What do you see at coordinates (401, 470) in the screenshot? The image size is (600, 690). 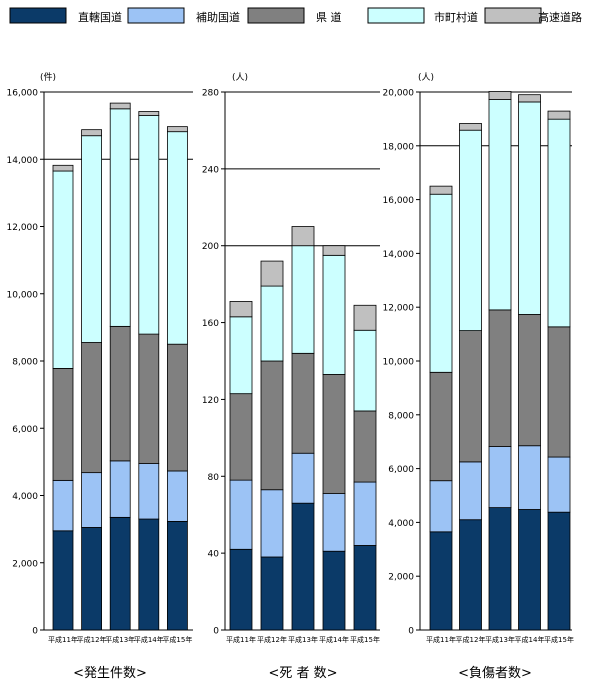 I see `chart3-ytick-label-3: 6,000` at bounding box center [401, 470].